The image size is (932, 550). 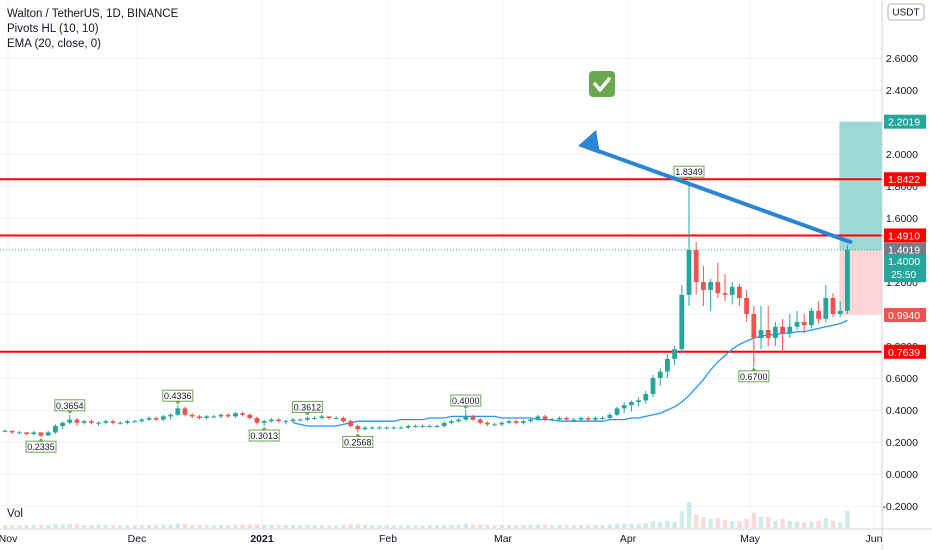 I want to click on volume-label: Vol, so click(x=15, y=514).